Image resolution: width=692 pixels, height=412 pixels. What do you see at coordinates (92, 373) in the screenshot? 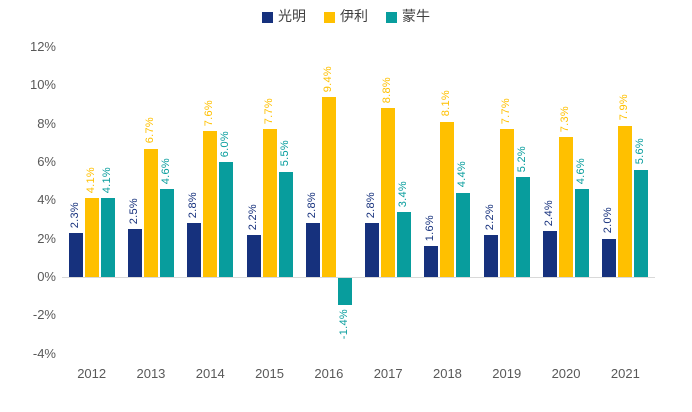
I see `x-axis-label-2012: 2012` at bounding box center [92, 373].